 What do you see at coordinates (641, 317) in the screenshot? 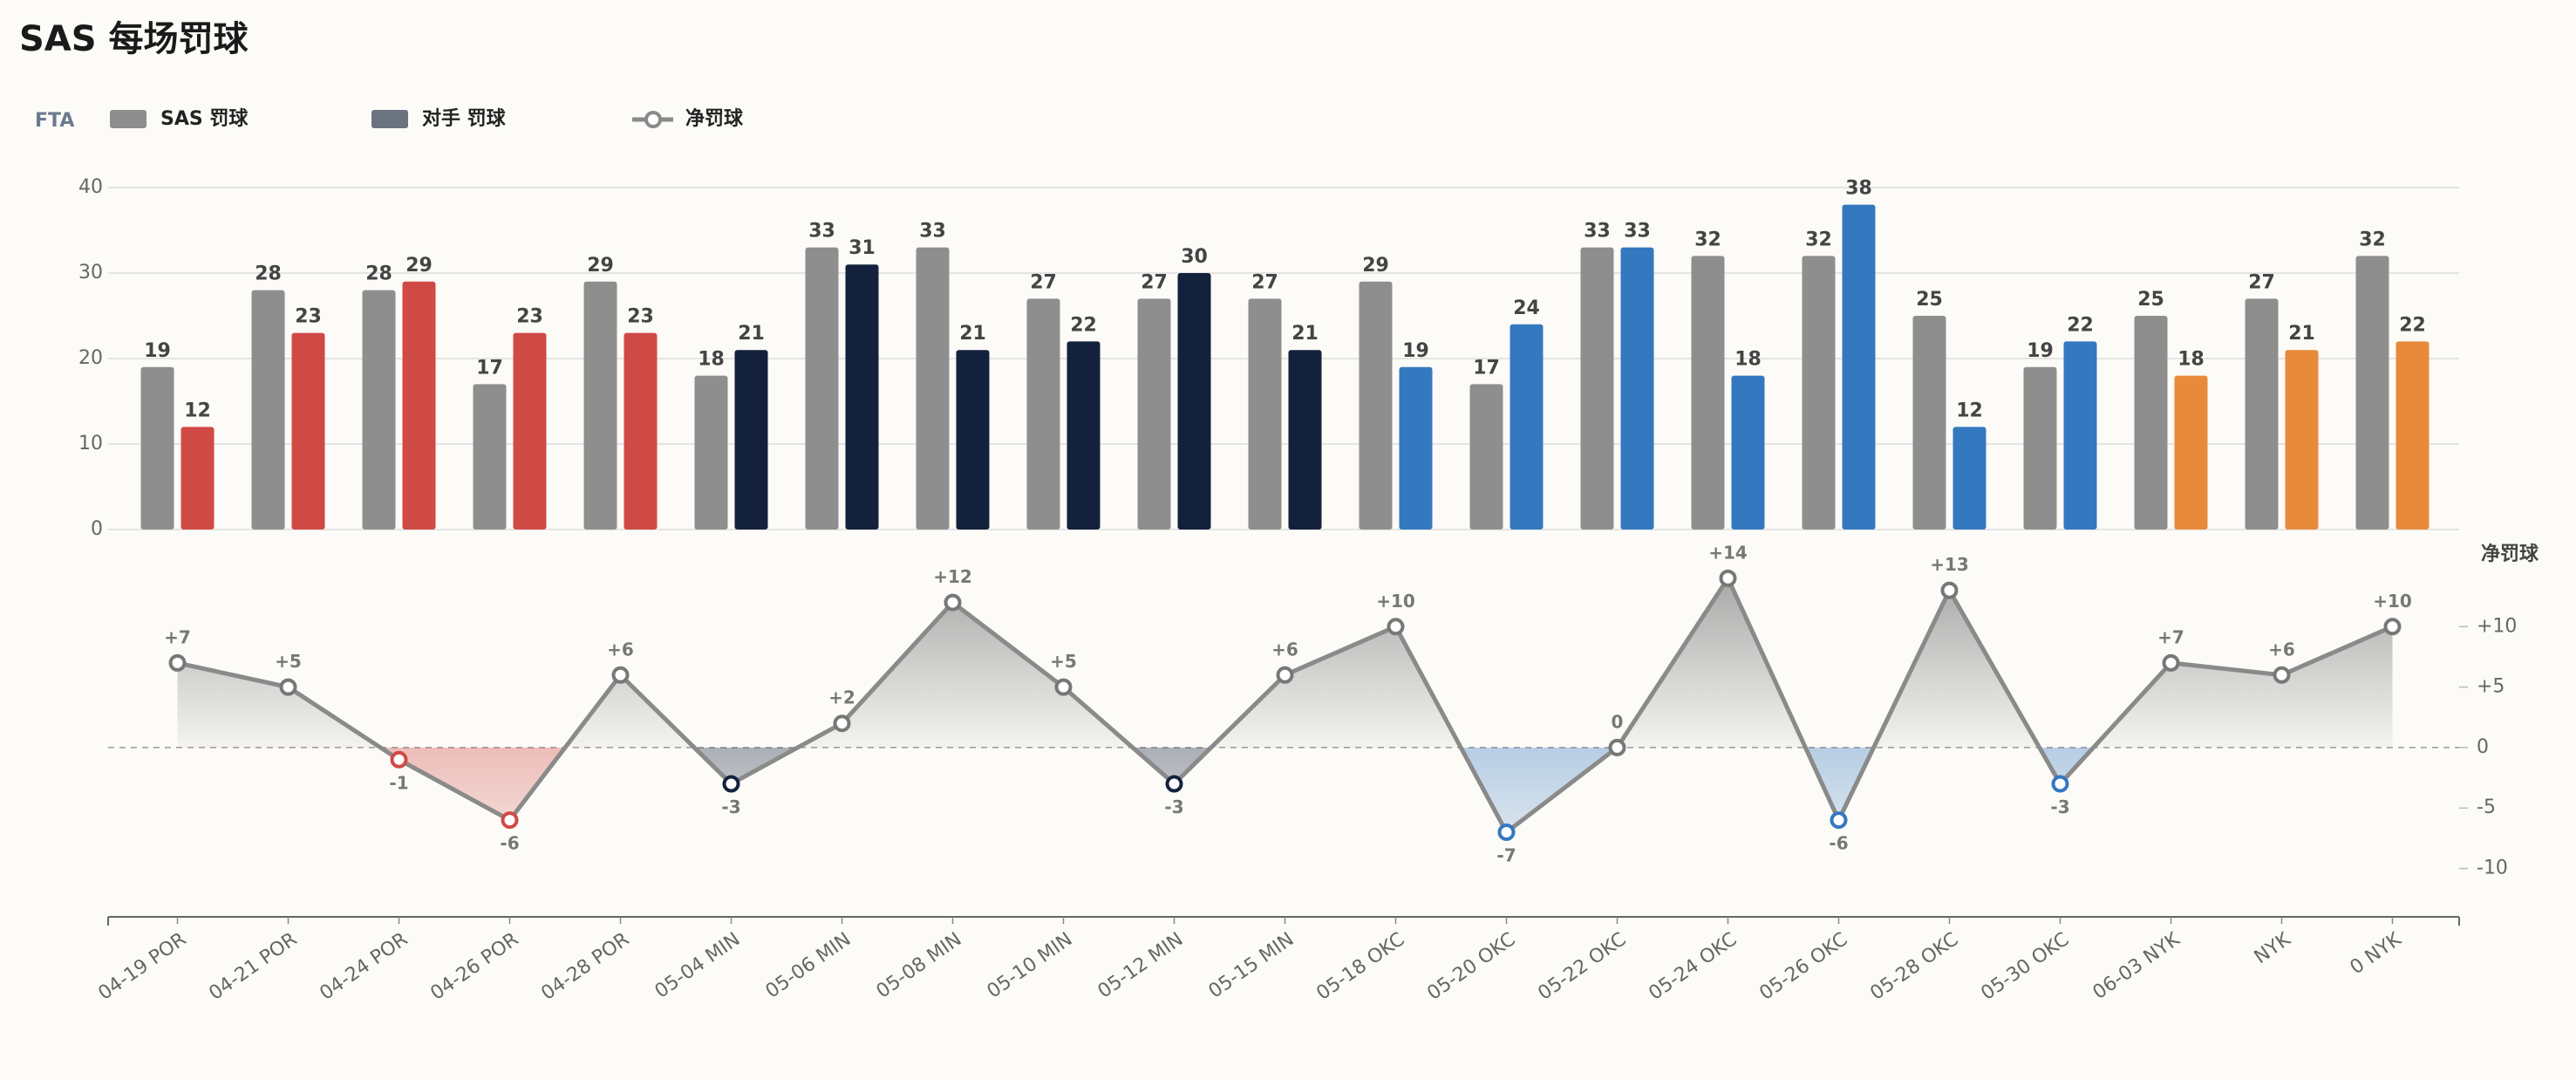
I see `bar-value-label: 23` at bounding box center [641, 317].